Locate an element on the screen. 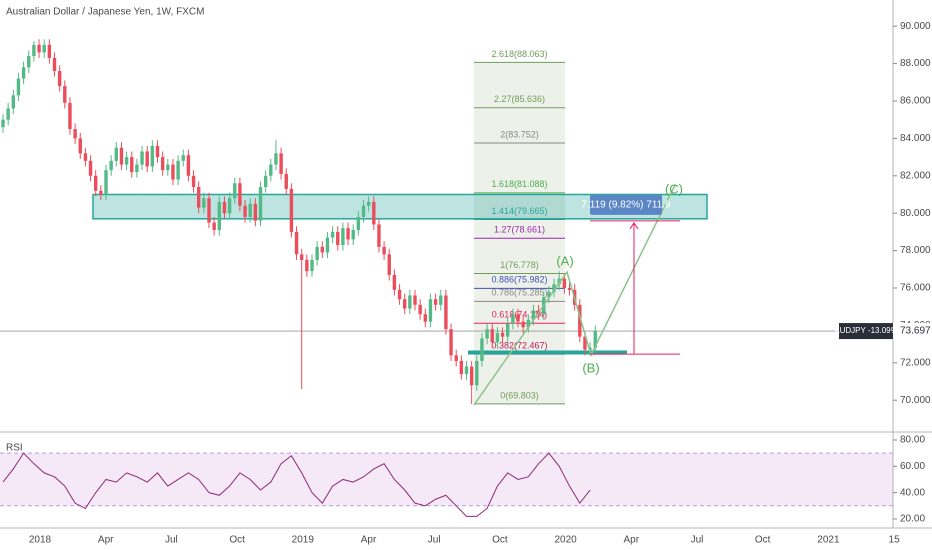 The width and height of the screenshot is (932, 550). fib-label: 1.414(79.665) is located at coordinates (519, 211).